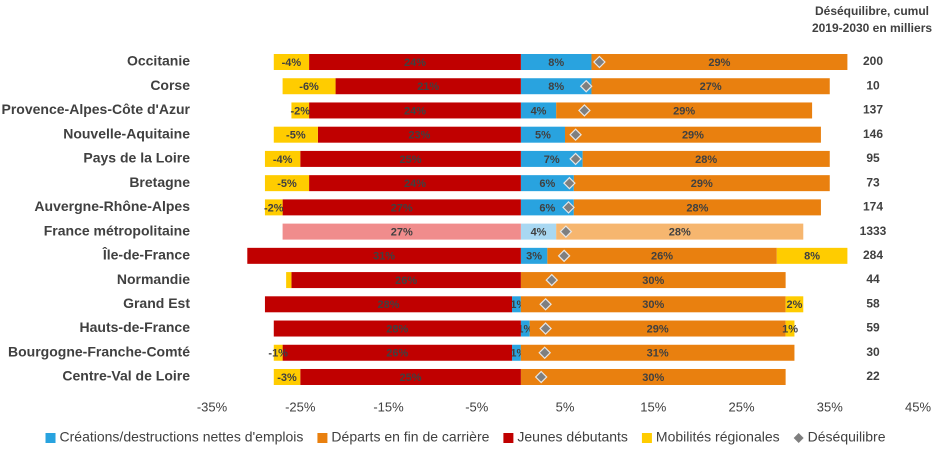  Describe the element at coordinates (153, 279) in the screenshot. I see `category-label: Normandie` at that location.